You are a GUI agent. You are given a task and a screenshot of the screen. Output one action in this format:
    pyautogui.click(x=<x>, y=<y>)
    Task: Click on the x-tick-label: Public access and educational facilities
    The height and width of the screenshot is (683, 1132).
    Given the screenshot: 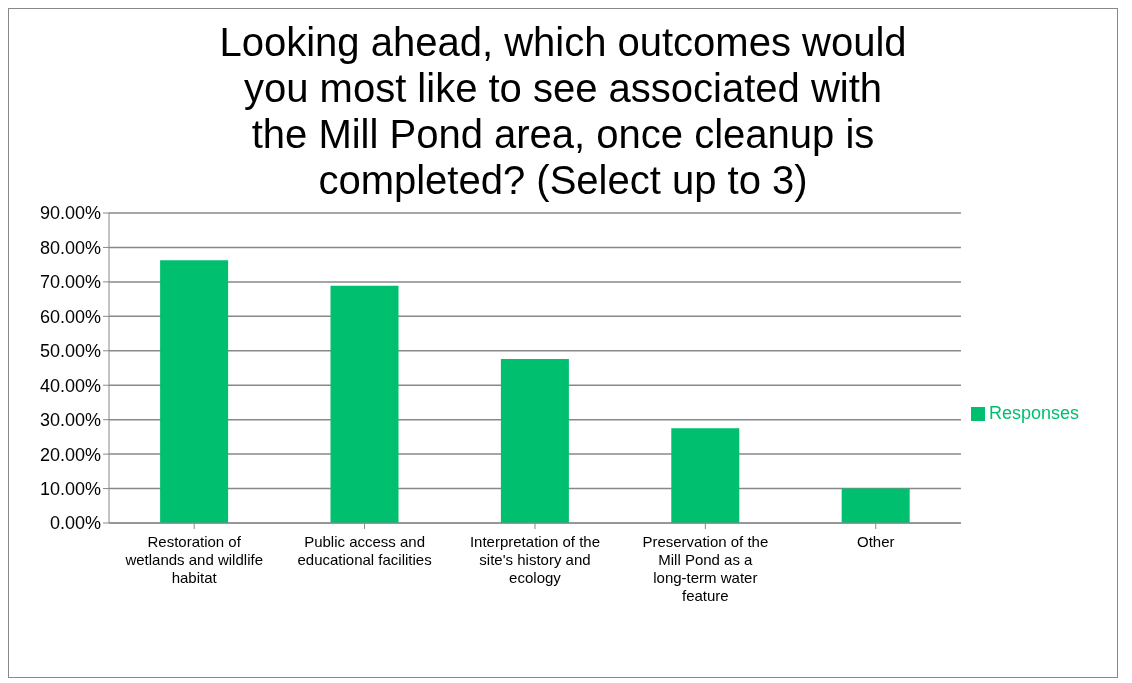 What is the action you would take?
    pyautogui.click(x=364, y=550)
    